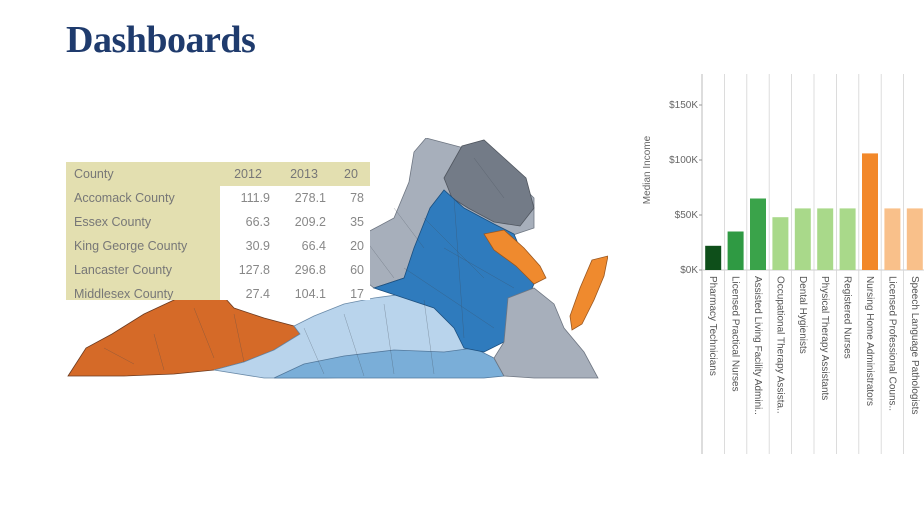 Image resolution: width=924 pixels, height=520 pixels. I want to click on table-row: Essex County 66.3 209.2 35, so click(218, 222).